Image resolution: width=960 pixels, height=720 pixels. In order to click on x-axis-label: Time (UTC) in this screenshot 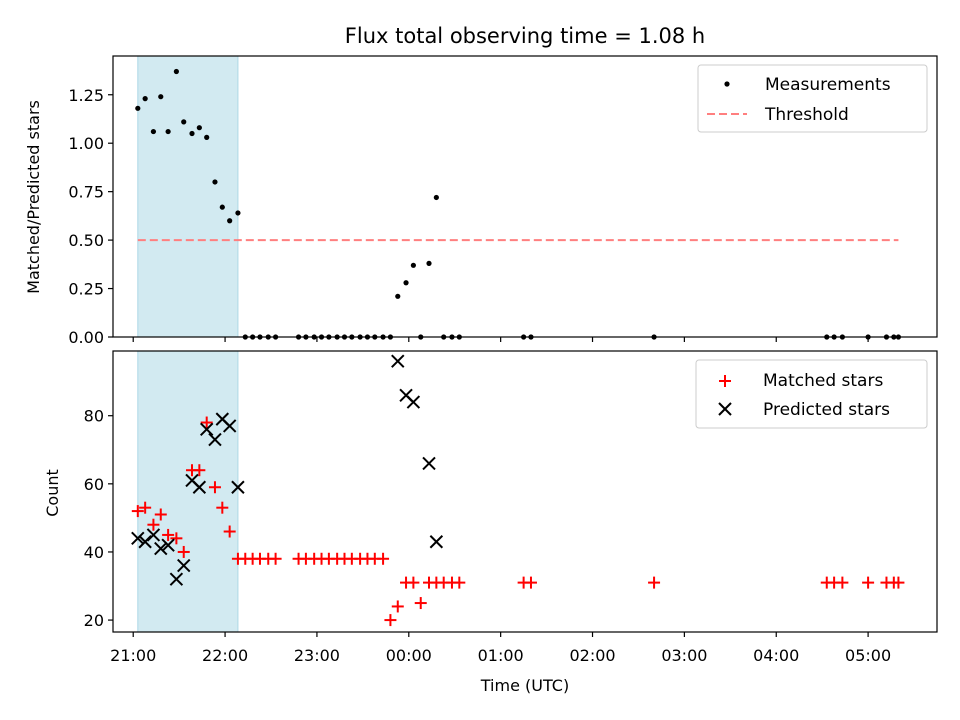, I will do `click(524, 685)`.